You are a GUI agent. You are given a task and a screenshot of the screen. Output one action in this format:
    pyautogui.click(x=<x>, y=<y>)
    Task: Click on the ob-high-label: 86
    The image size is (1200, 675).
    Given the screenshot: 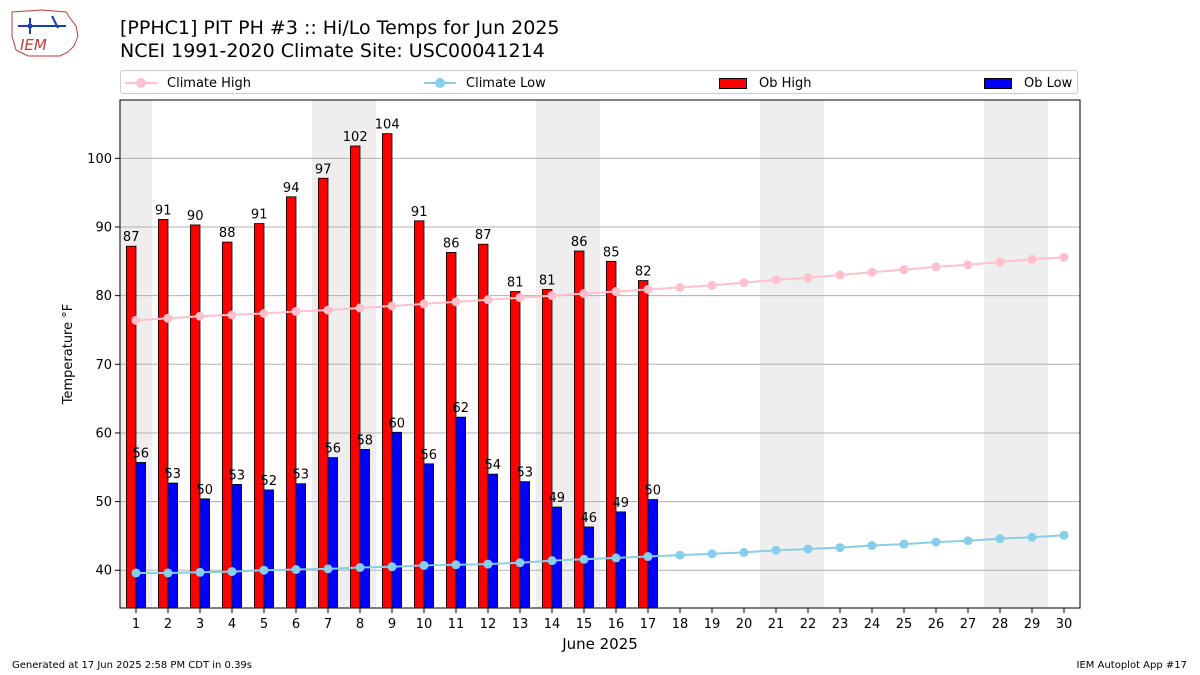 What is the action you would take?
    pyautogui.click(x=579, y=242)
    